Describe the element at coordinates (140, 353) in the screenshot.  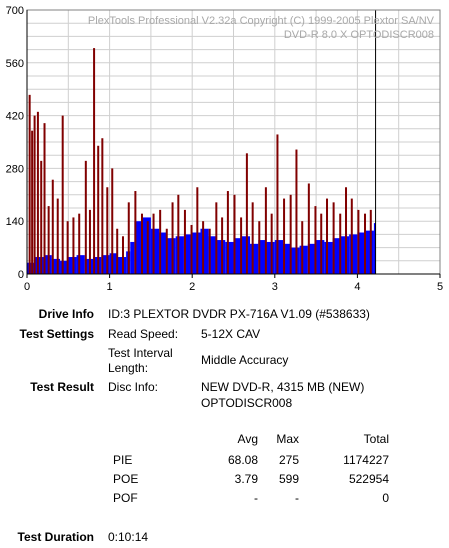
I see `test-interval-label-1: Test Interval` at that location.